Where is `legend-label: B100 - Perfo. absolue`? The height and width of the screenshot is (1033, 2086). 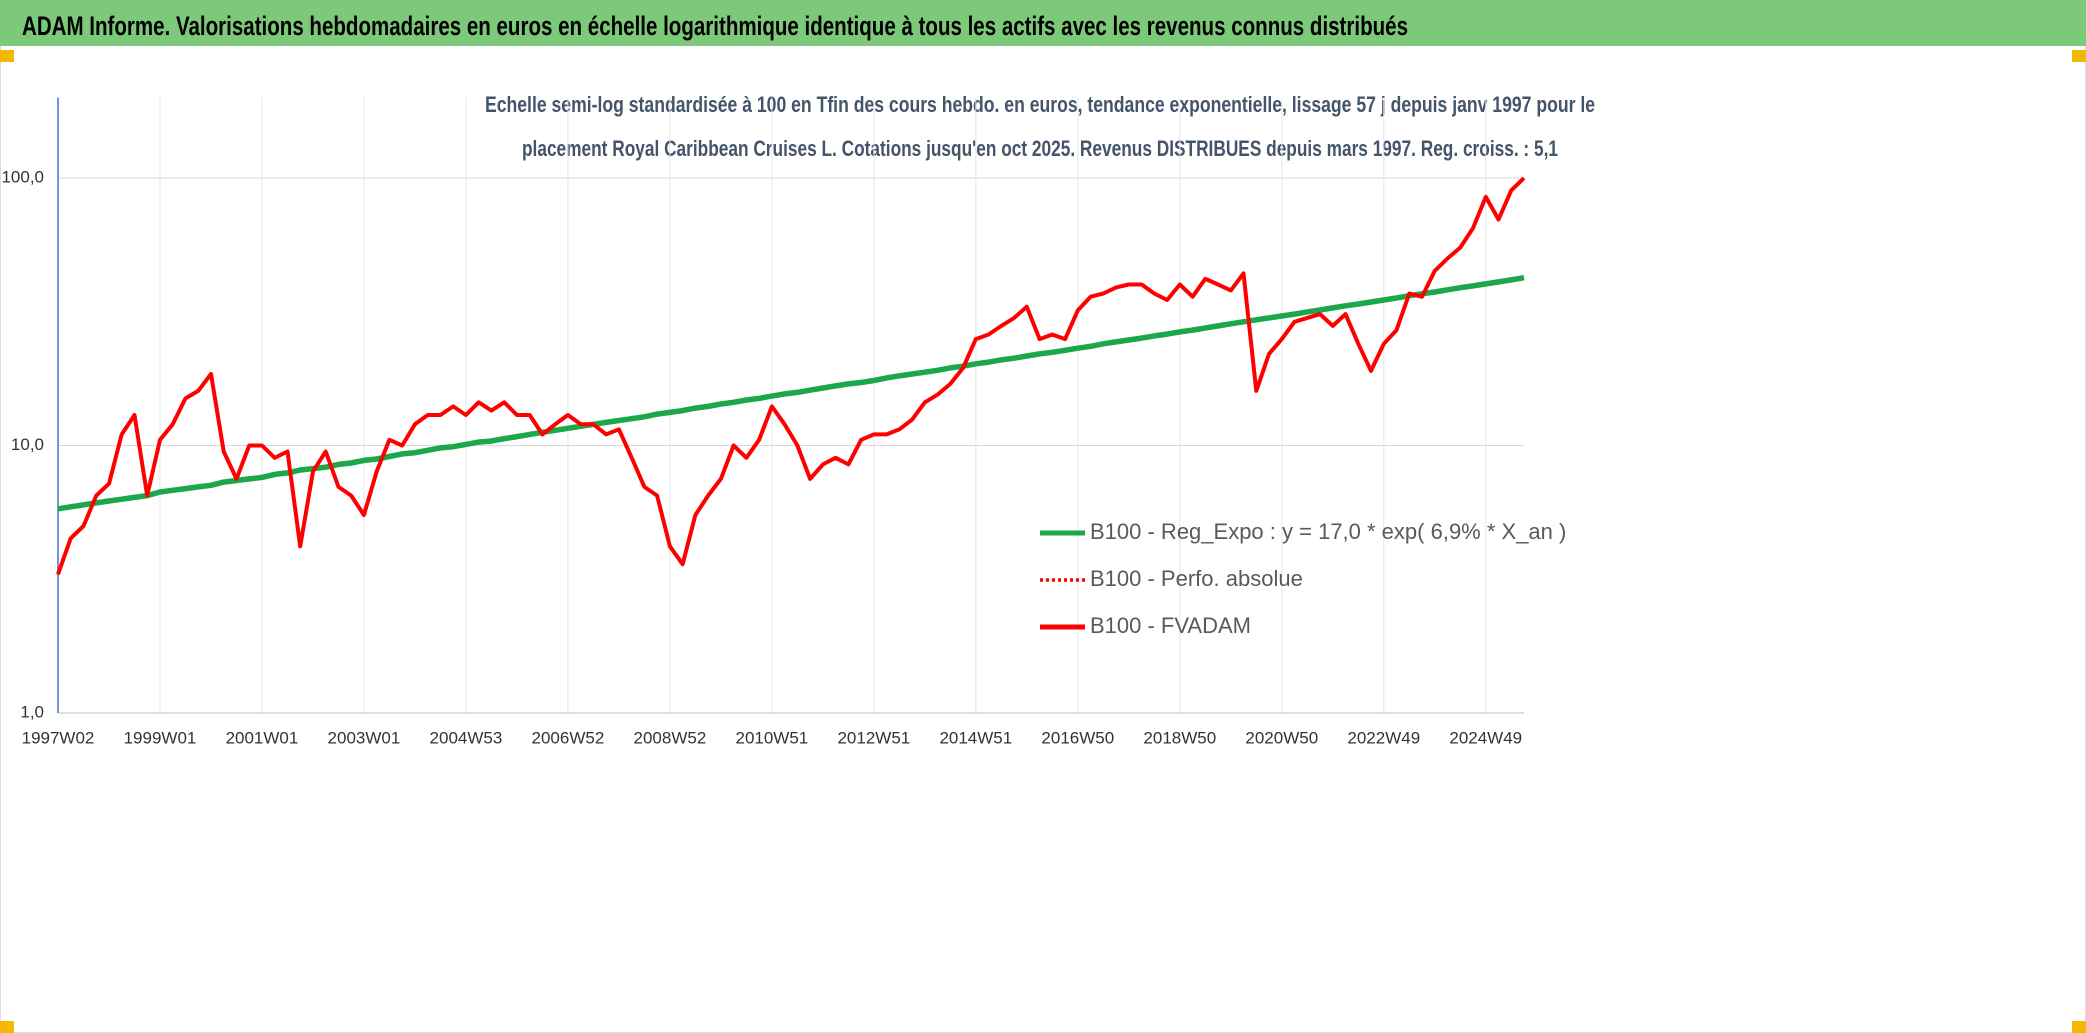 legend-label: B100 - Perfo. absolue is located at coordinates (1196, 578).